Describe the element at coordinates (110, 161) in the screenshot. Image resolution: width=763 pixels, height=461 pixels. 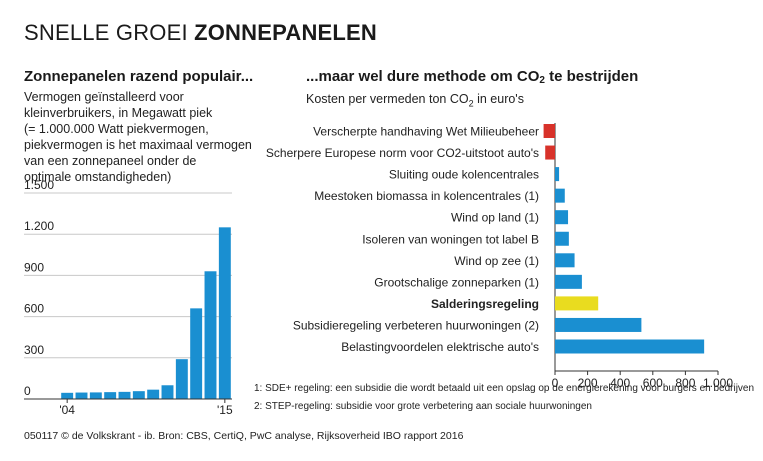
I see `description-line: van een zonnepaneel onder de` at that location.